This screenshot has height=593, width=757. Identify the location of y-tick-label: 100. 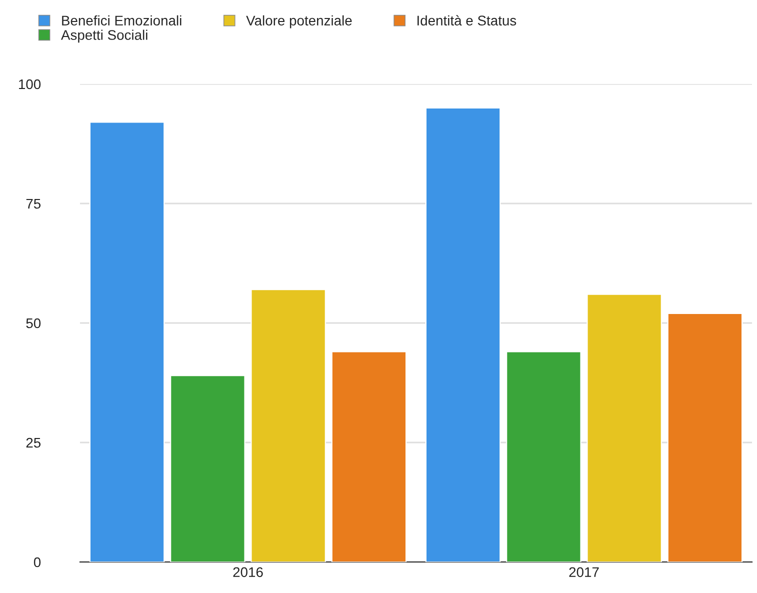
(30, 84).